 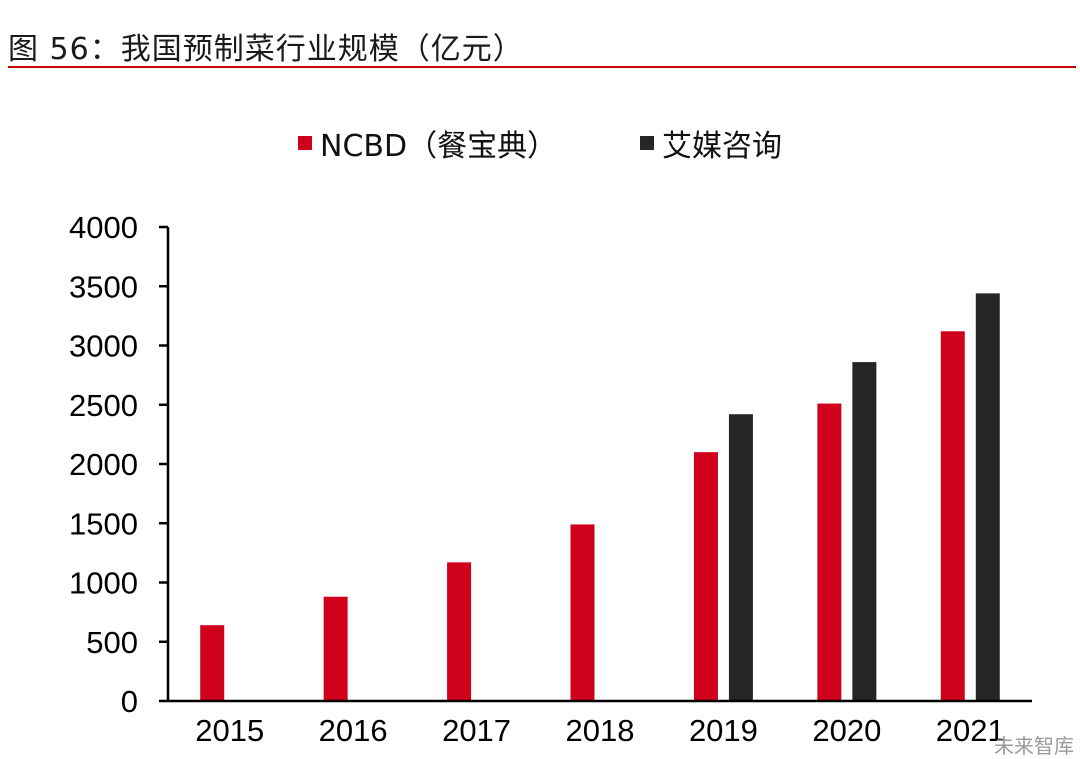 What do you see at coordinates (103, 346) in the screenshot?
I see `y-tick-label: 3000` at bounding box center [103, 346].